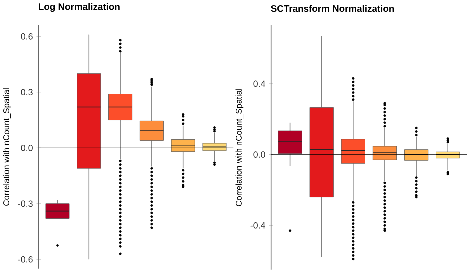  What do you see at coordinates (79, 7) in the screenshot?
I see `chart-title: Log Normalization` at bounding box center [79, 7].